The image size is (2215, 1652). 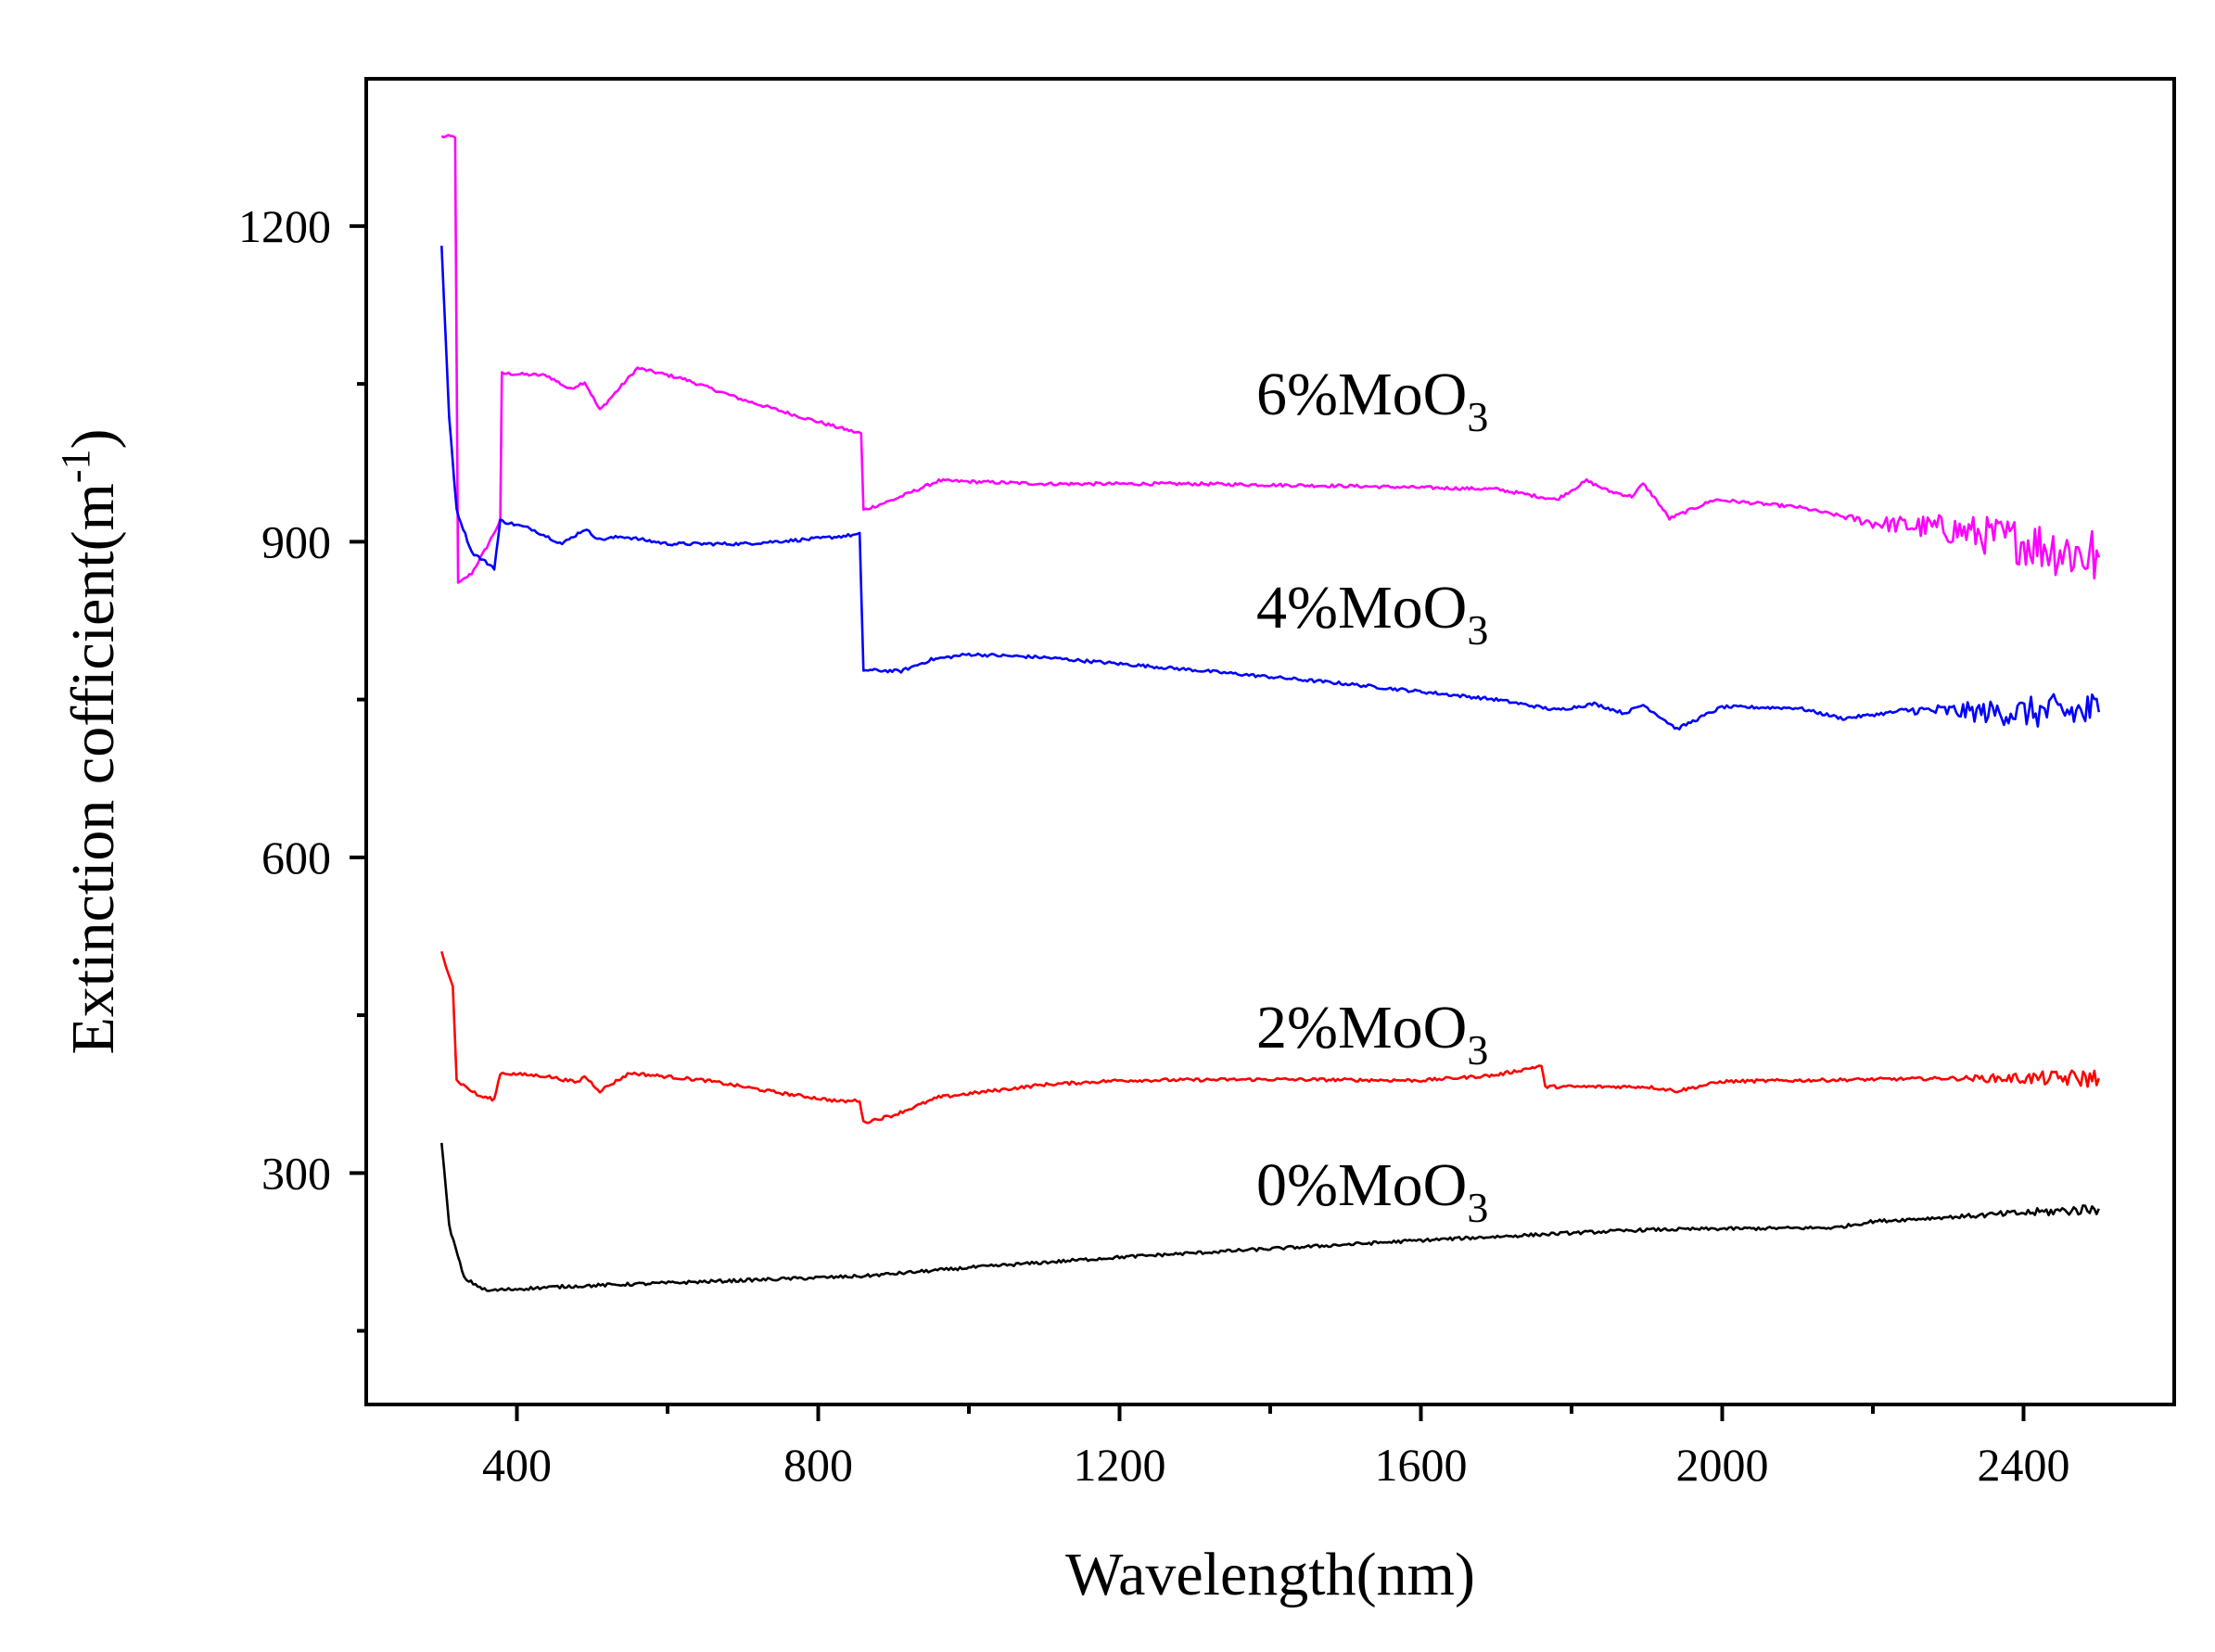 I want to click on y-axis-title-main: Extinction cofficient(m, so click(x=93, y=768).